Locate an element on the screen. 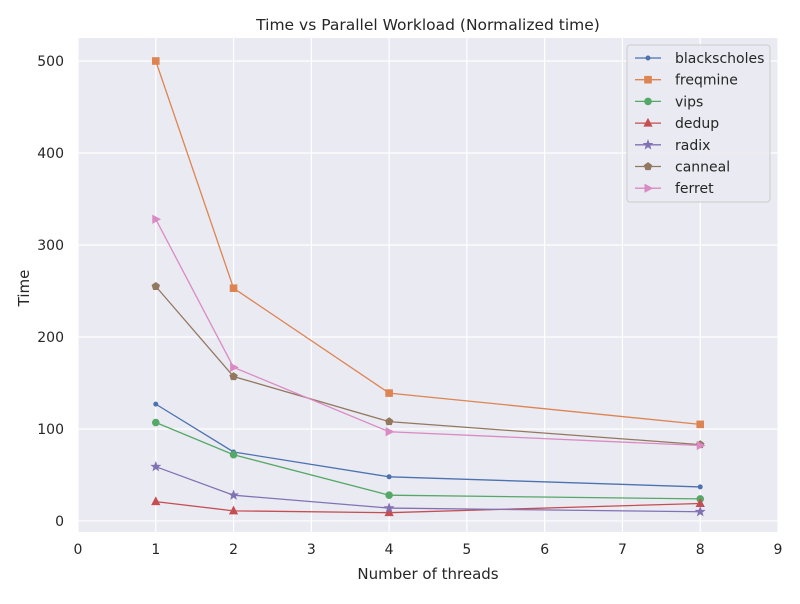  x-tick-label: 2 is located at coordinates (233, 550).